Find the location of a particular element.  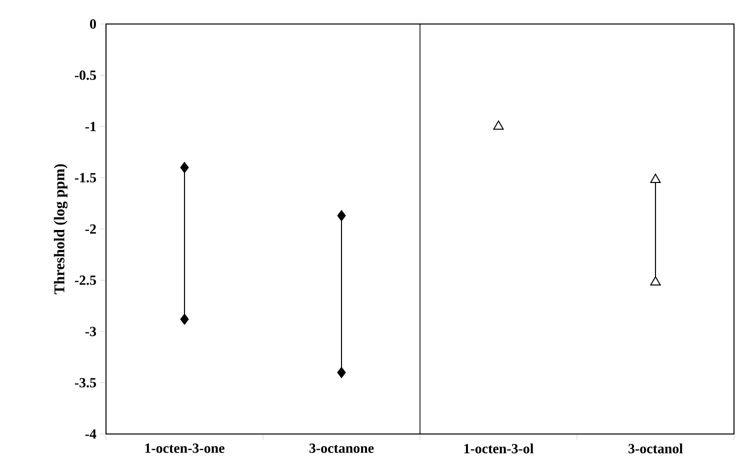

y-tick-label: -1 is located at coordinates (90, 127).